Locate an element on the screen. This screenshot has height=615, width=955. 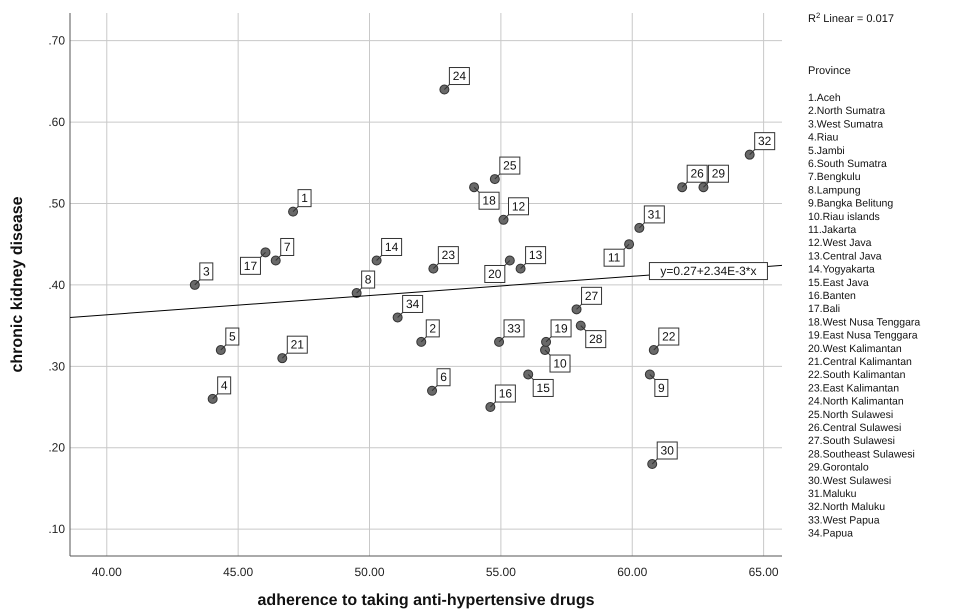
text: 12.West Java is located at coordinates (840, 243).